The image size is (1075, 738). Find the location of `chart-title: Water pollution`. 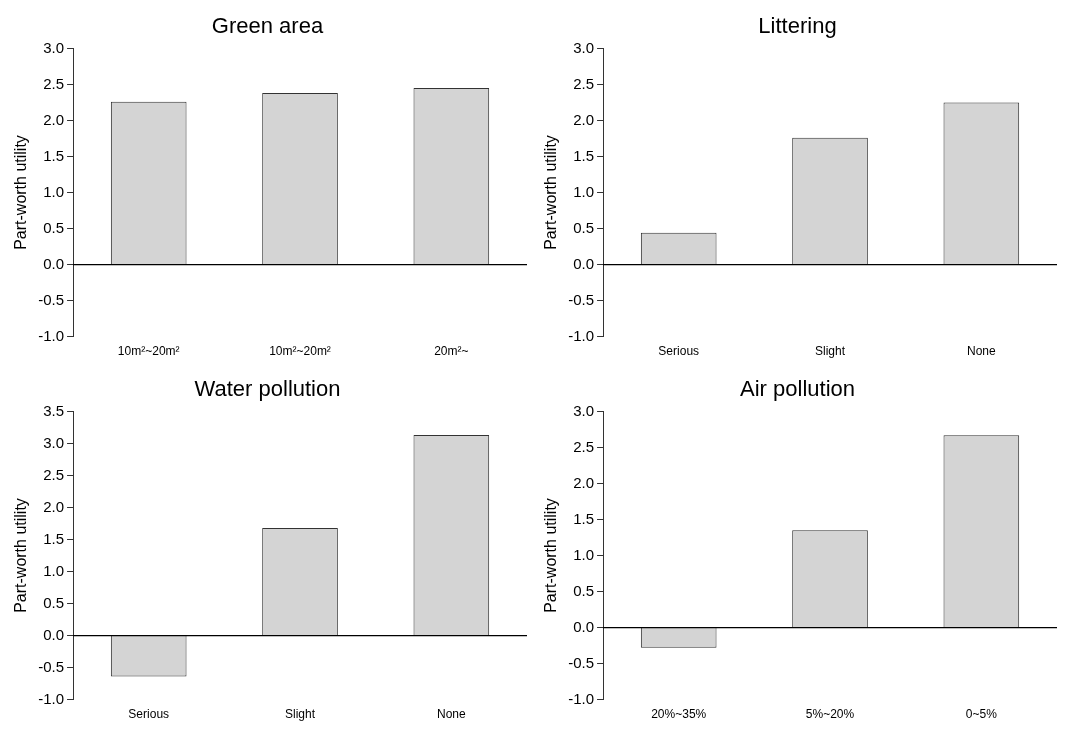

chart-title: Water pollution is located at coordinates (267, 389).